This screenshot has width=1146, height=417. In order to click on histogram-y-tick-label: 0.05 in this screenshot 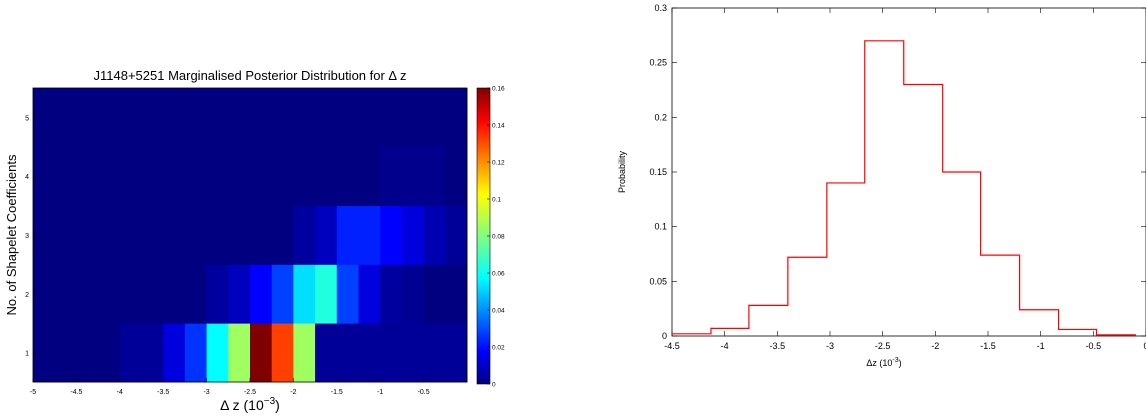, I will do `click(658, 281)`.